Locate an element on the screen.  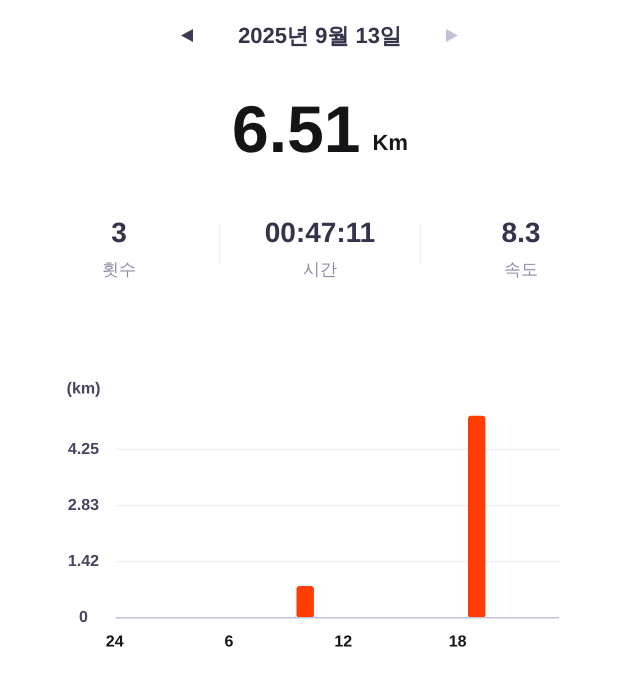
text: 6.51 is located at coordinates (296, 129).